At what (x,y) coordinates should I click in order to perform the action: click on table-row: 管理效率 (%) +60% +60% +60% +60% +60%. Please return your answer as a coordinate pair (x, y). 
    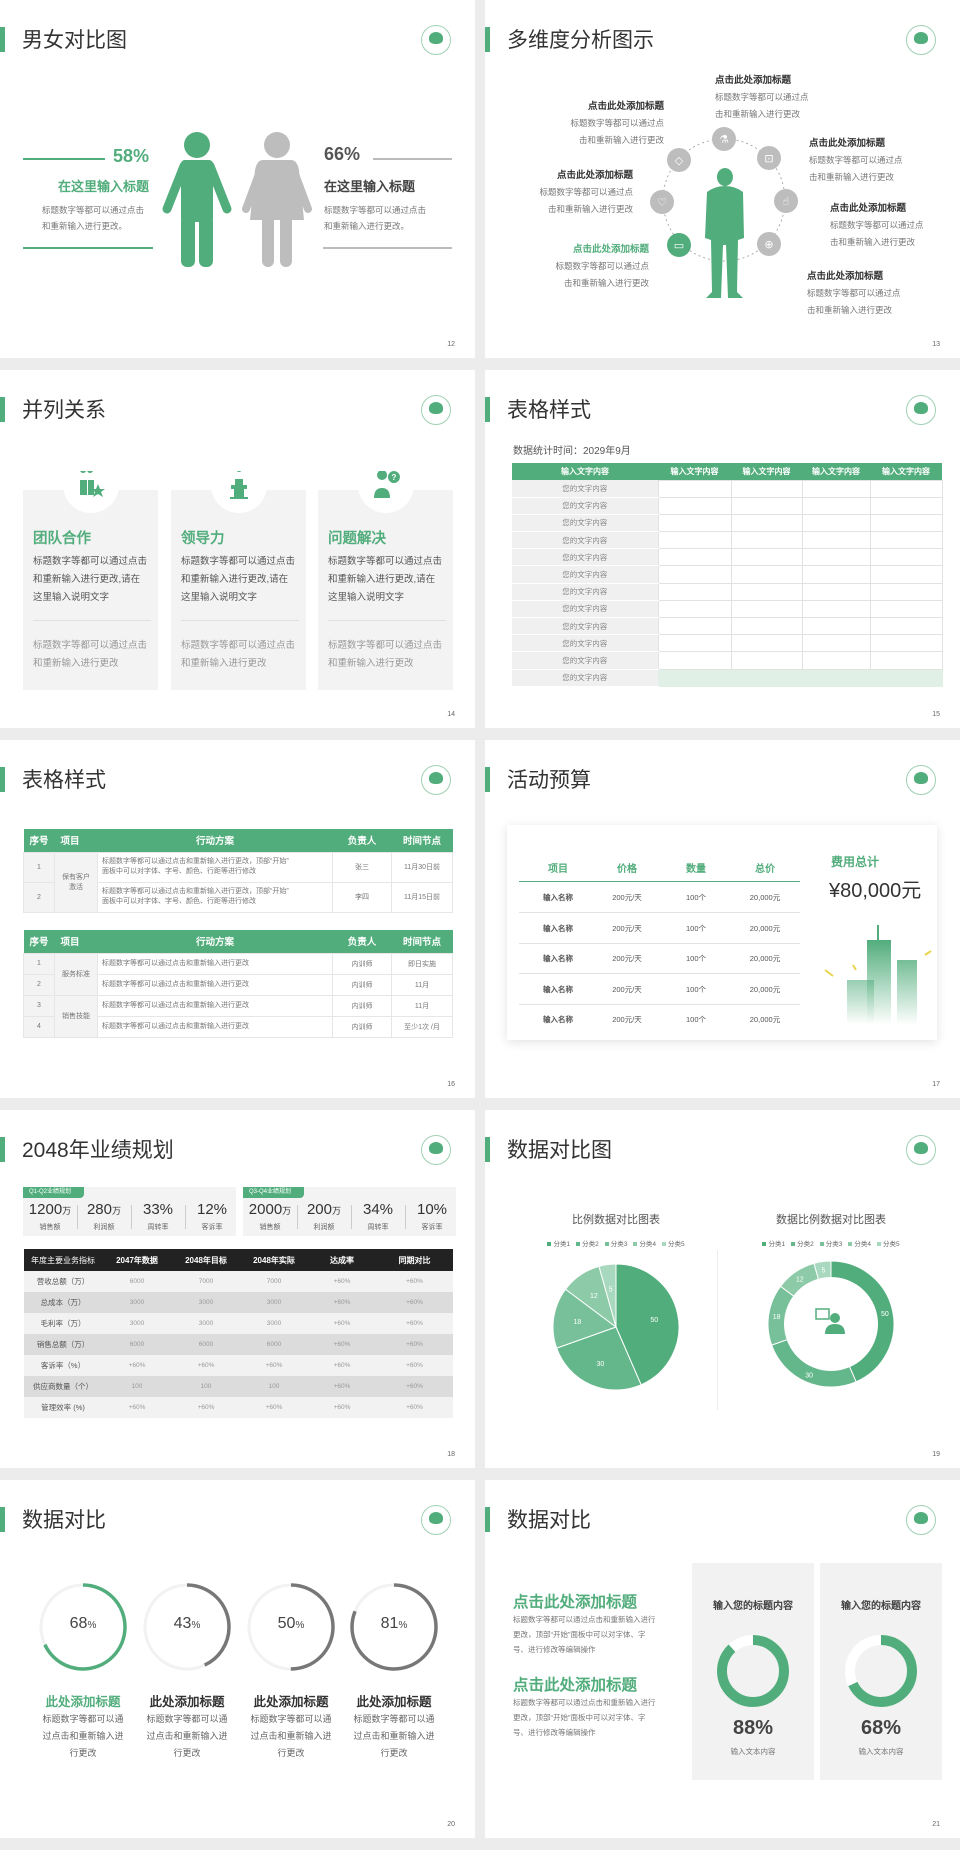
    Looking at the image, I should click on (238, 1407).